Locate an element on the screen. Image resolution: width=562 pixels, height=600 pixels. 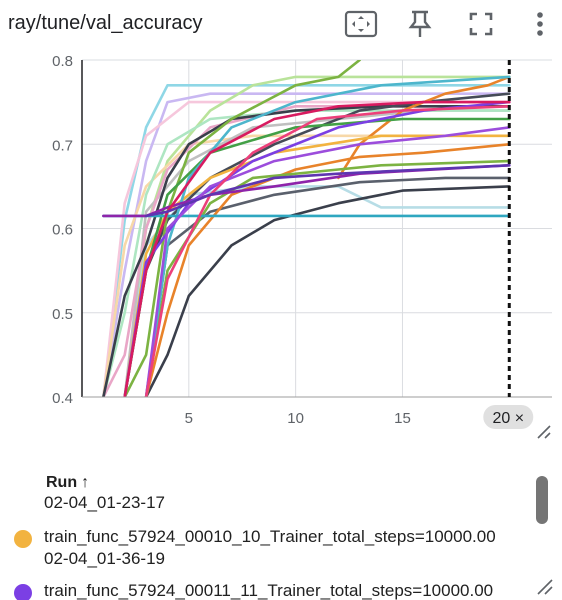
card-title: ray/tune/val_accuracy is located at coordinates (105, 23).